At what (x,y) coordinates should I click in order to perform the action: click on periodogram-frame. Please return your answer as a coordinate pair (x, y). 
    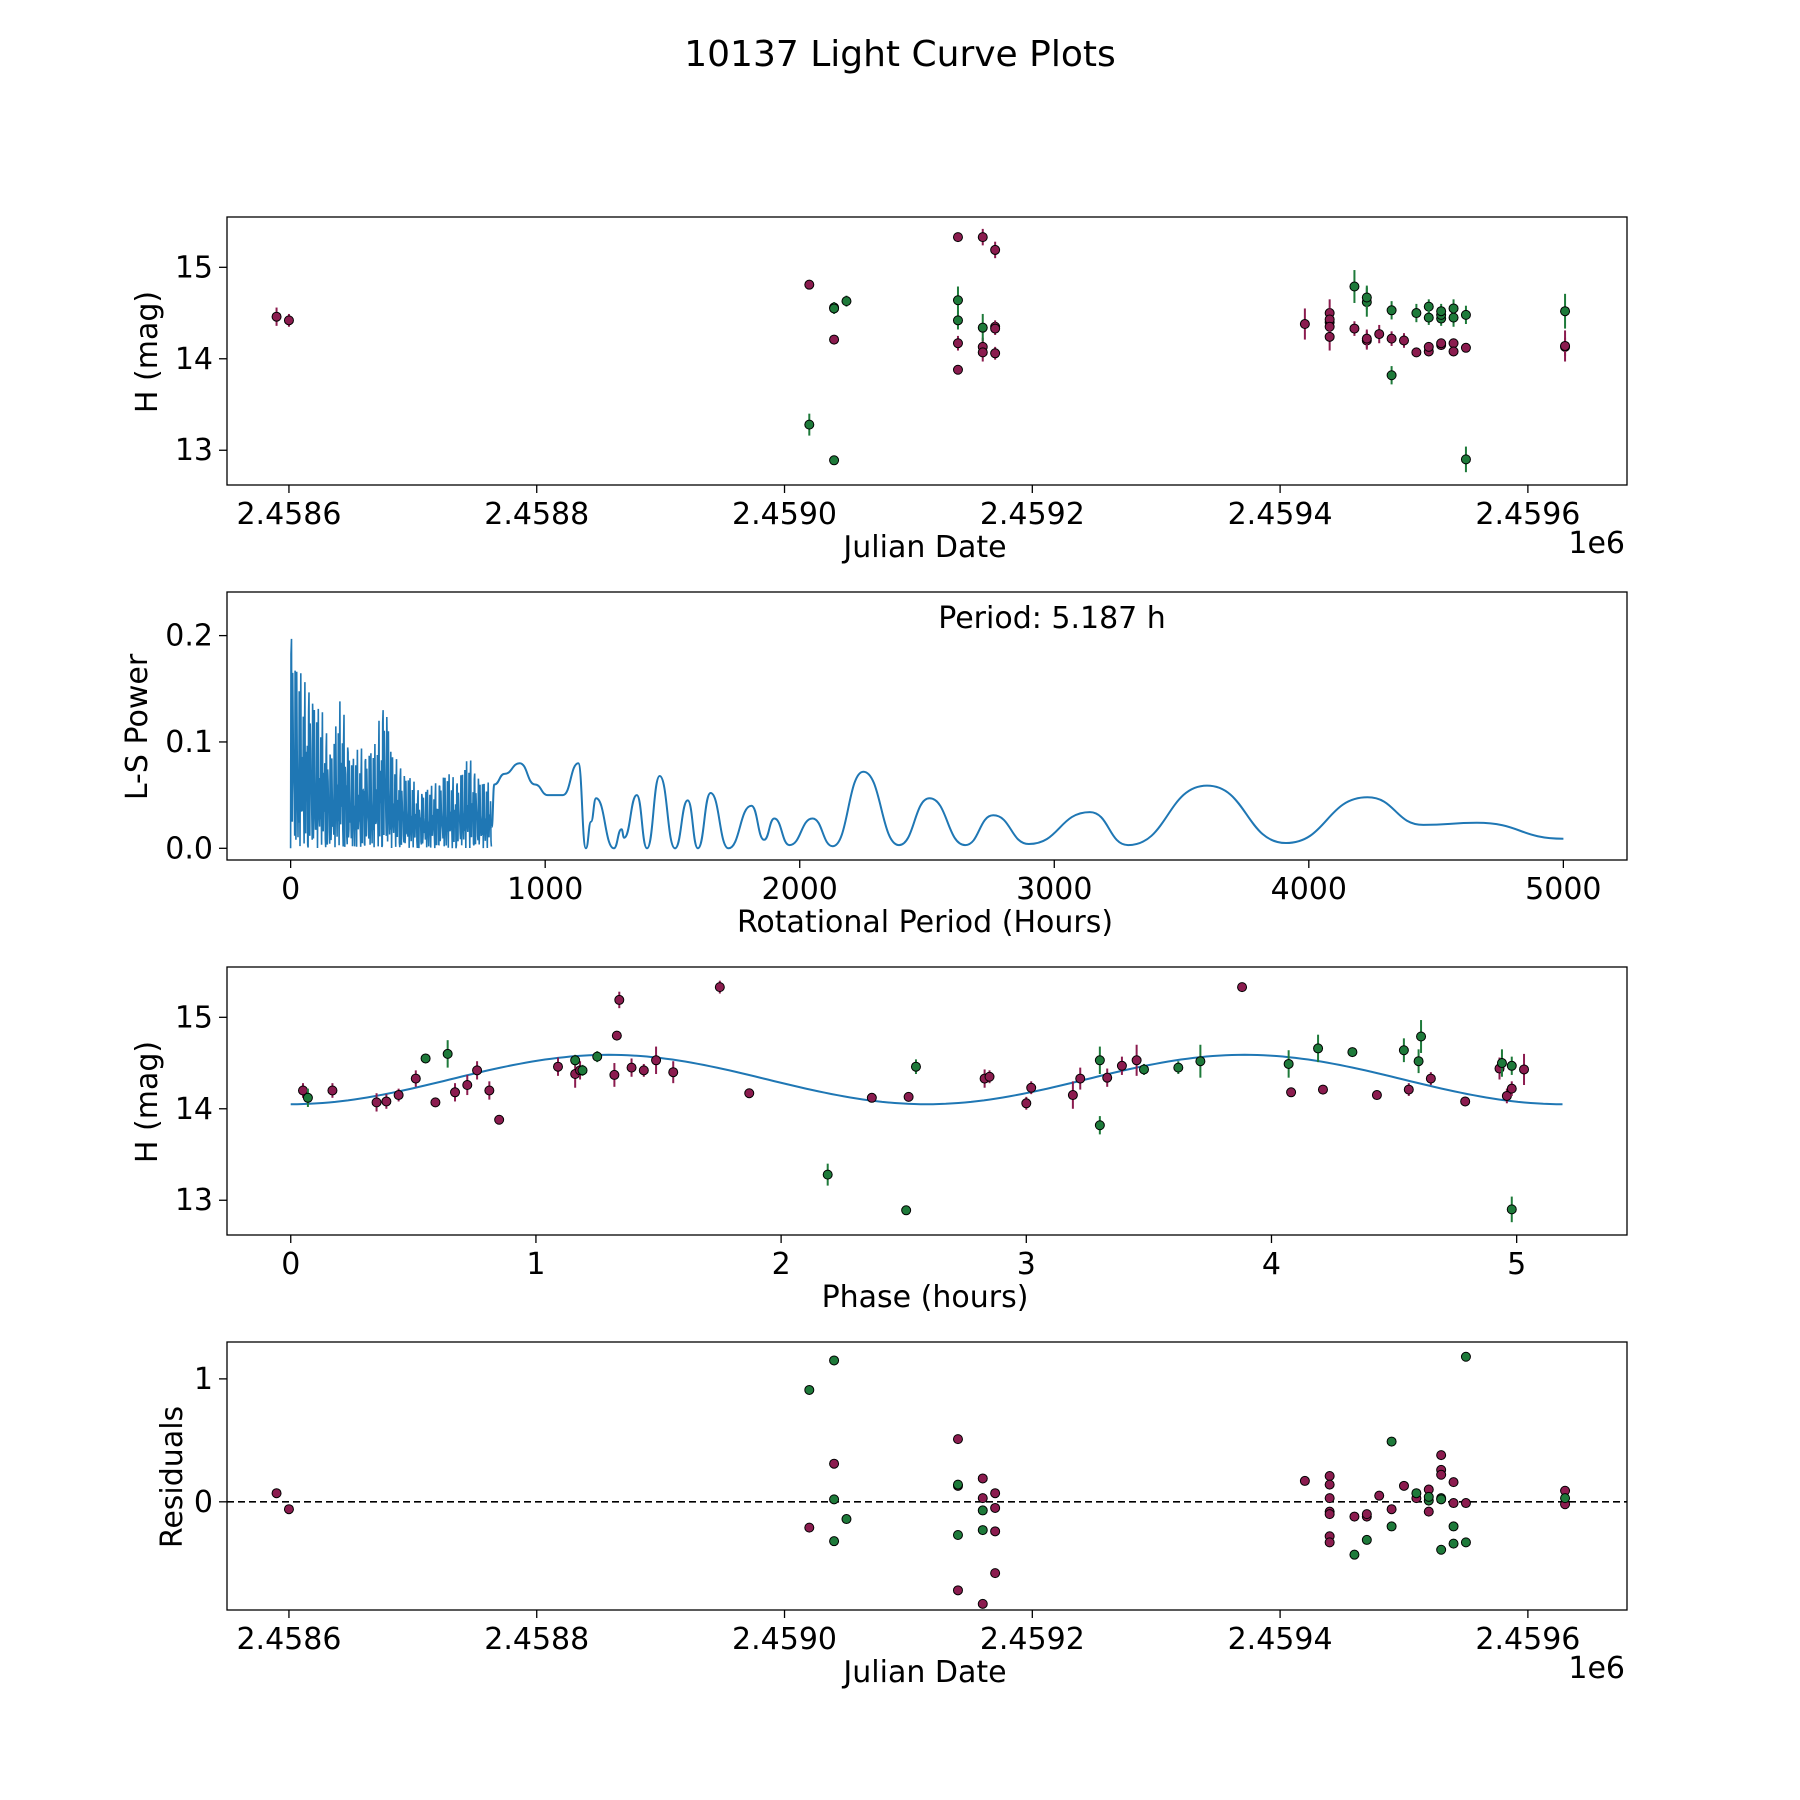
    Looking at the image, I should click on (927, 726).